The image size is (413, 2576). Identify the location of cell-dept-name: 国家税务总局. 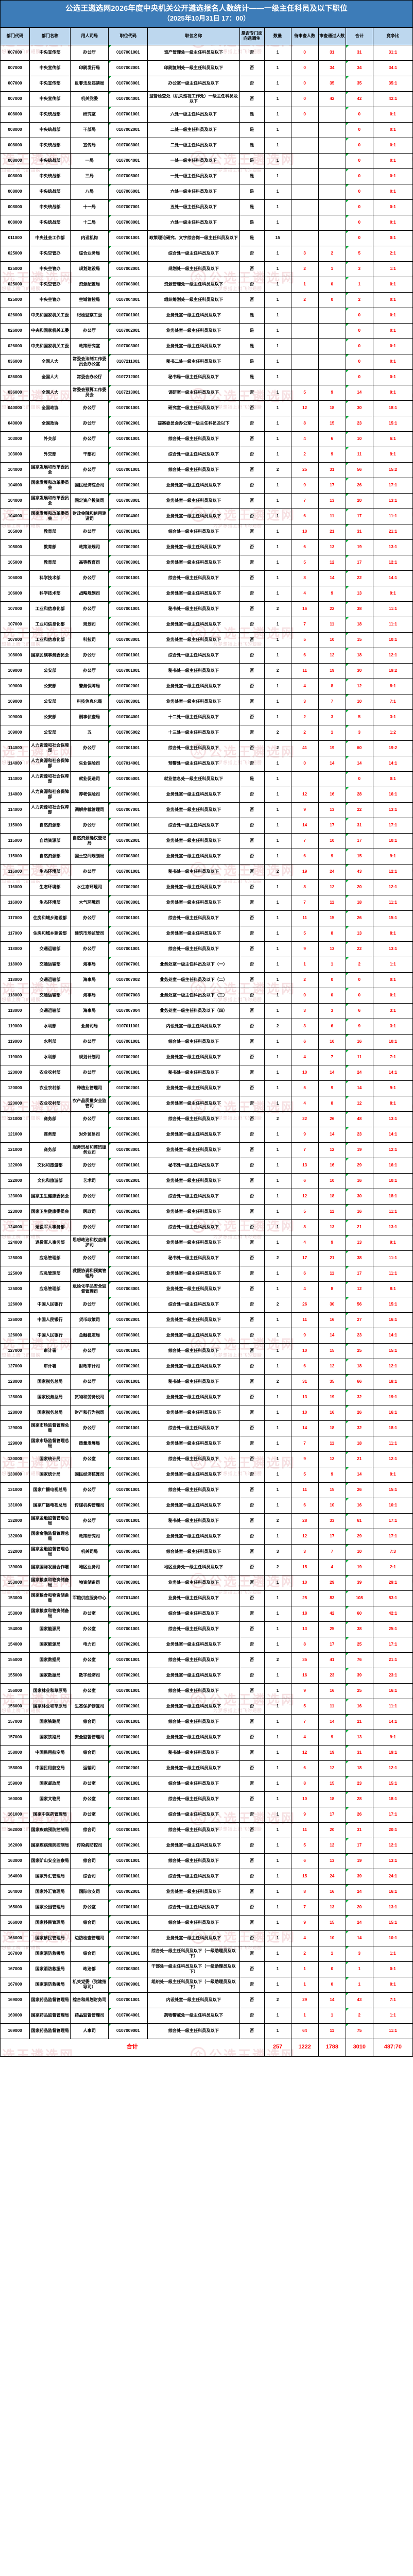
(50, 1413).